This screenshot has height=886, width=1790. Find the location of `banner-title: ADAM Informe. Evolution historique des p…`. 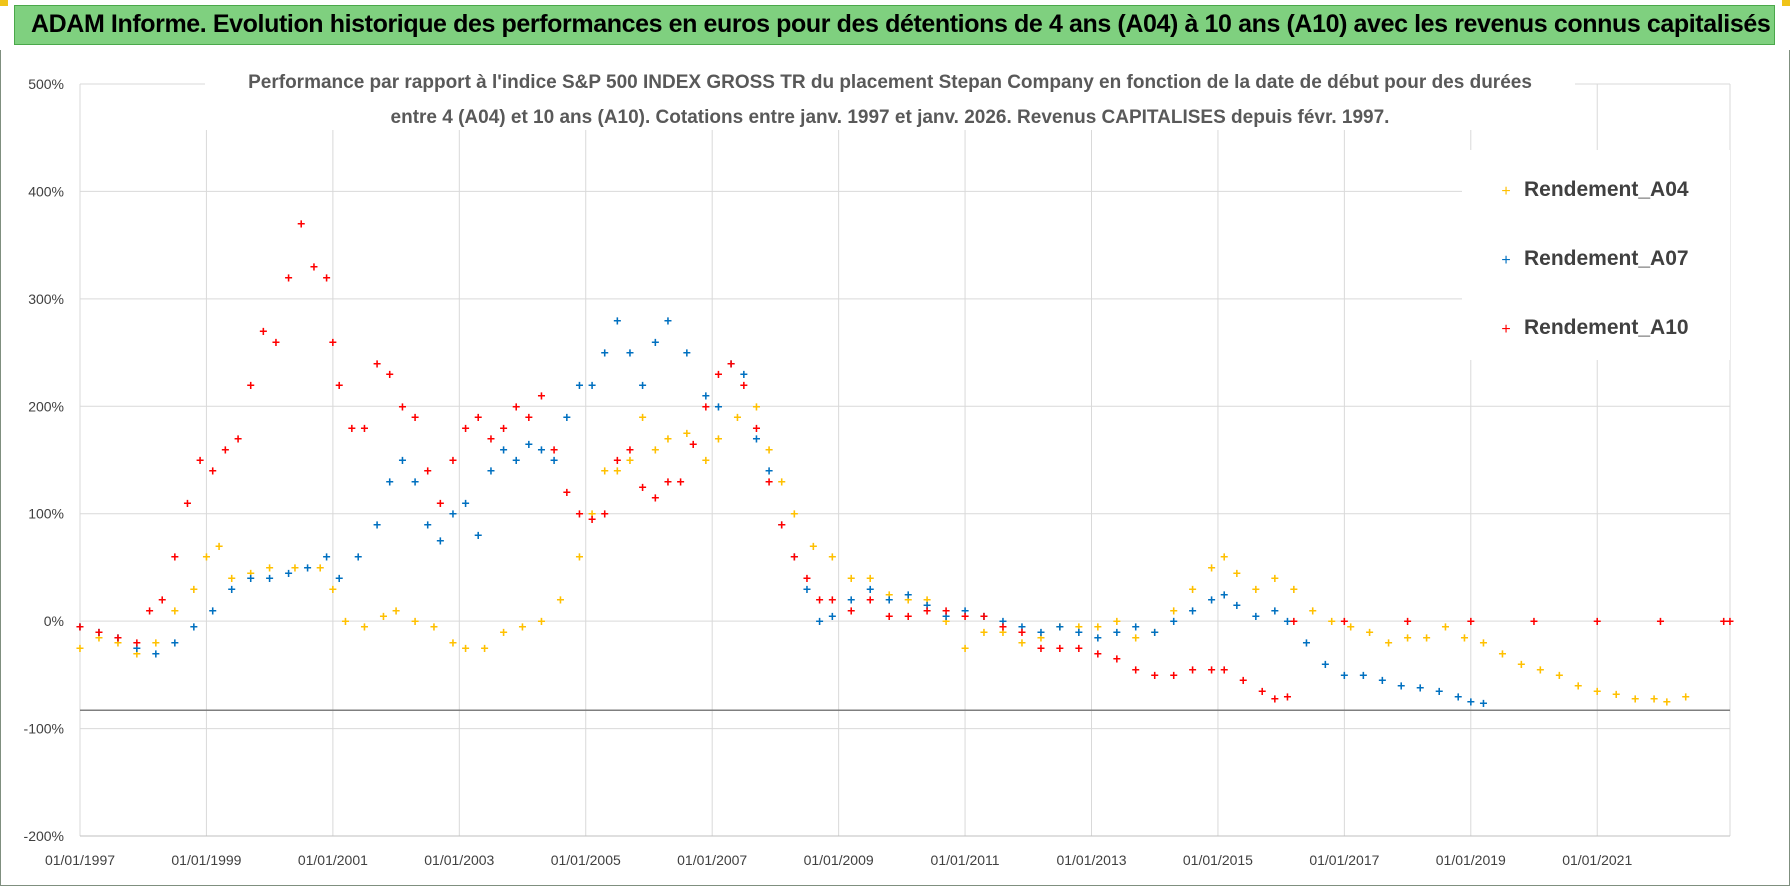

banner-title: ADAM Informe. Evolution historique des p… is located at coordinates (901, 24).